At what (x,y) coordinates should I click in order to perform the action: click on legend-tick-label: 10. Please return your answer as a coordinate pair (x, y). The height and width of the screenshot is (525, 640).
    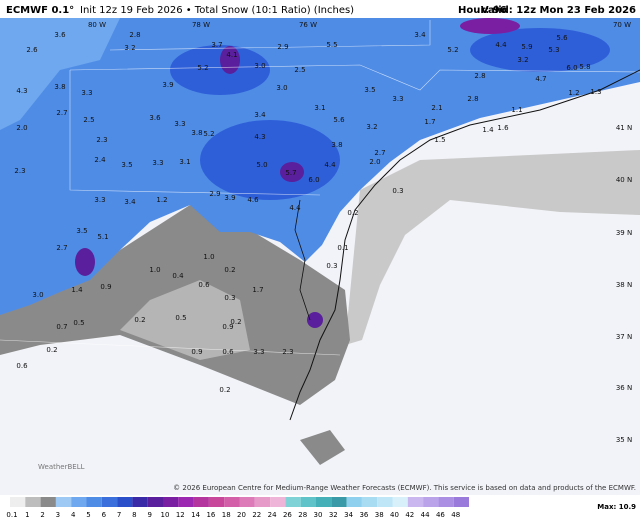
    Looking at the image, I should click on (165, 515).